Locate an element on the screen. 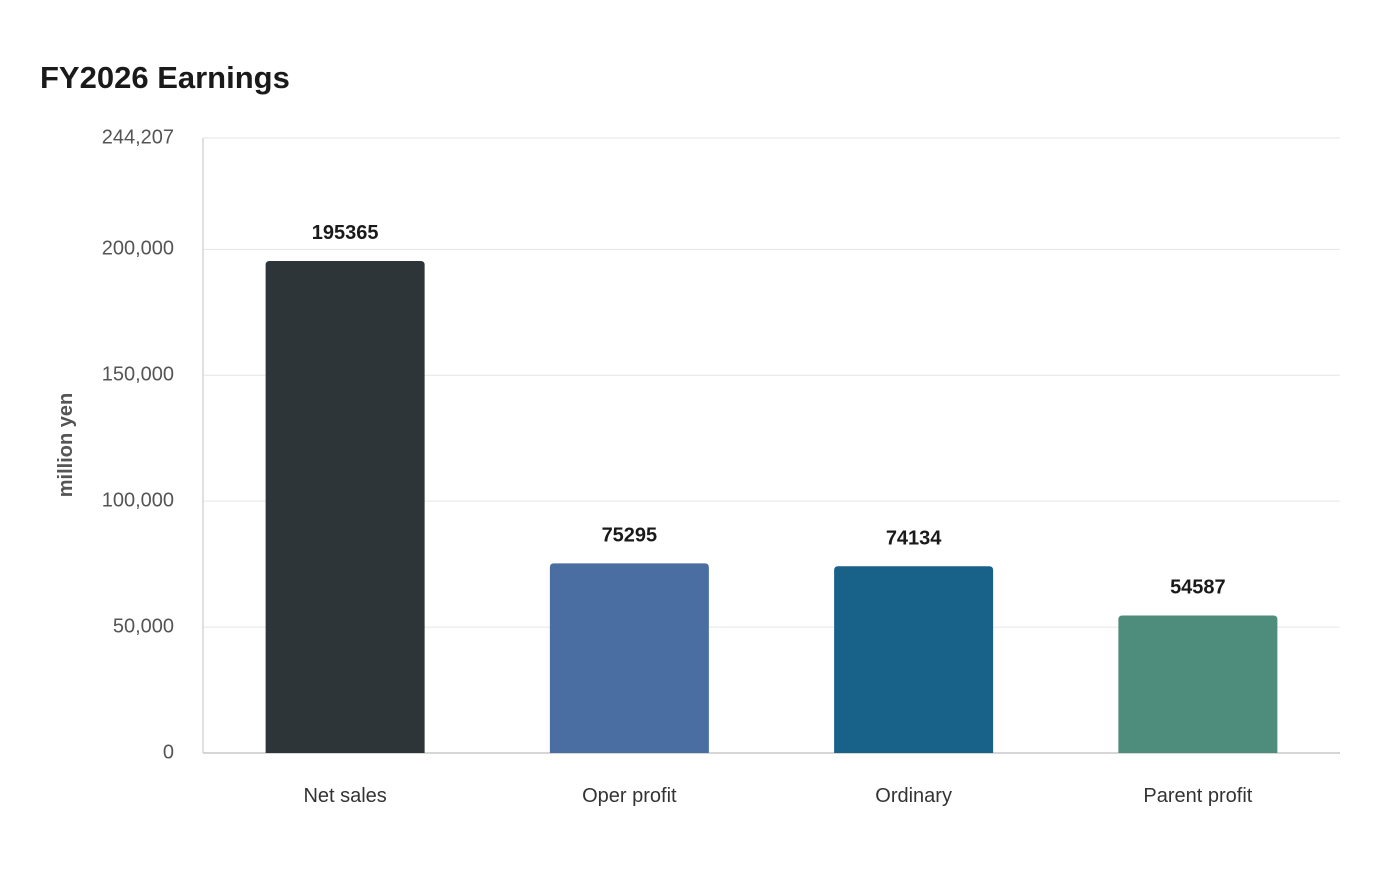 The height and width of the screenshot is (880, 1400). x-tick-label: Net sales is located at coordinates (344, 796).